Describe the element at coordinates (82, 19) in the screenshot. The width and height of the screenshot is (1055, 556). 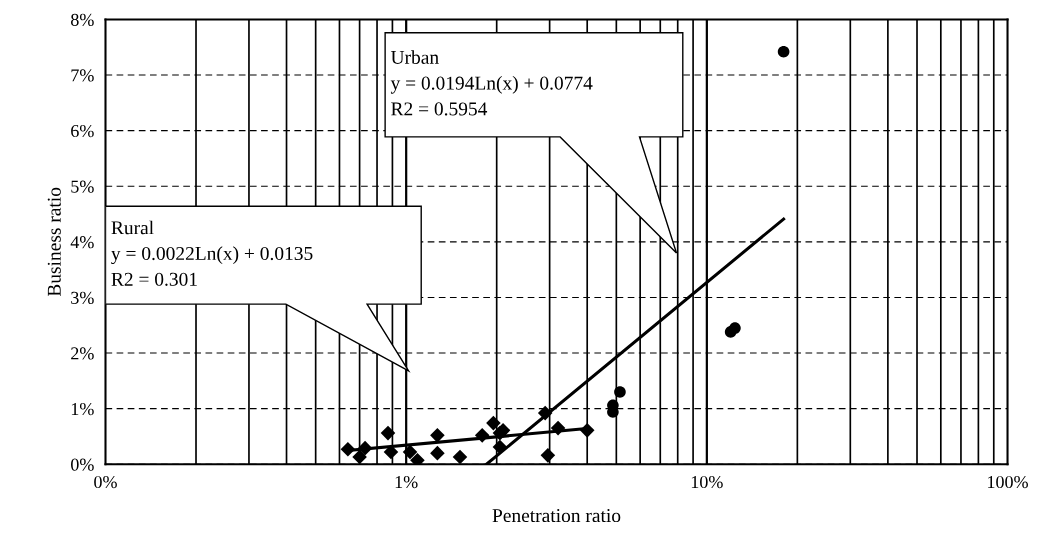
I see `y-tick-label: 8%` at that location.